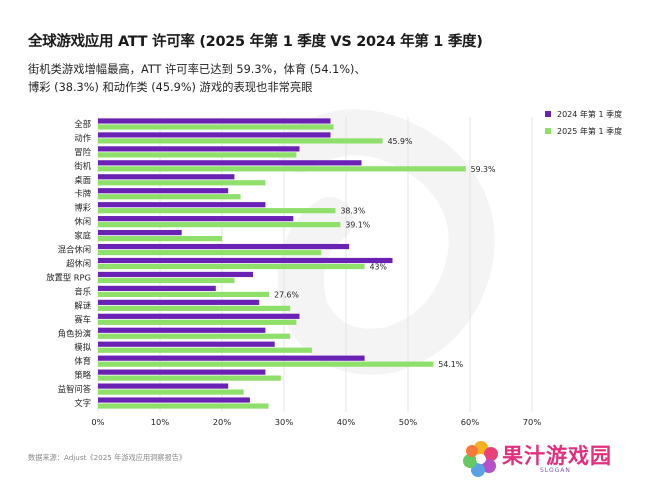 The height and width of the screenshot is (487, 650). I want to click on category-label: 博彩, so click(82, 208).